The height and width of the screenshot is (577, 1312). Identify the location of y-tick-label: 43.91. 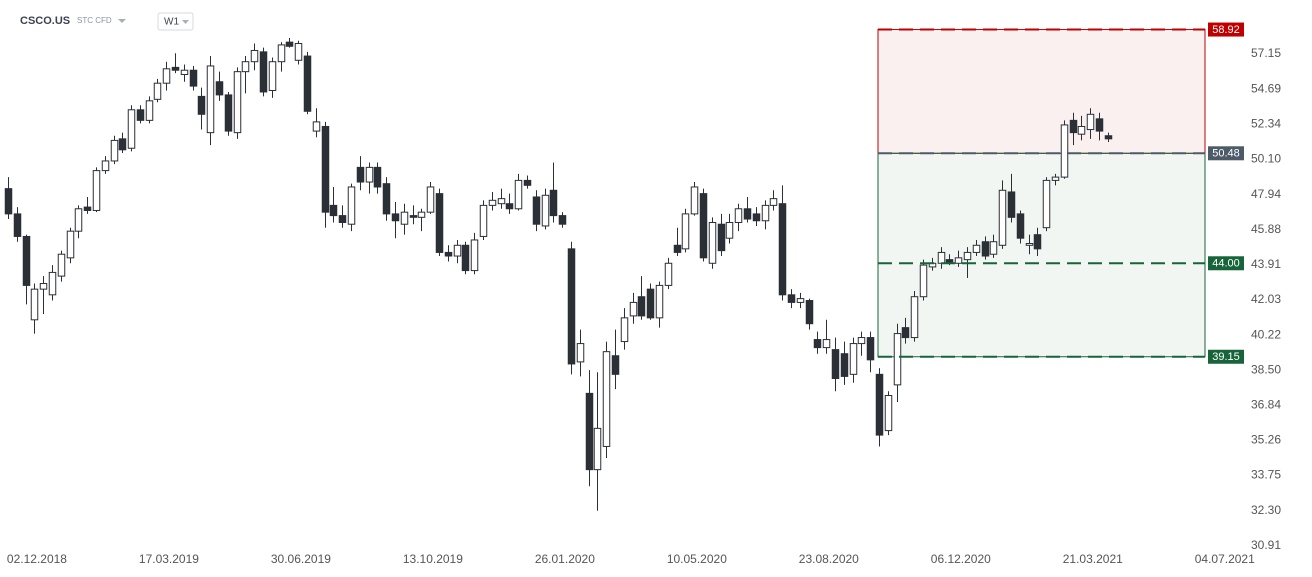
(1266, 264).